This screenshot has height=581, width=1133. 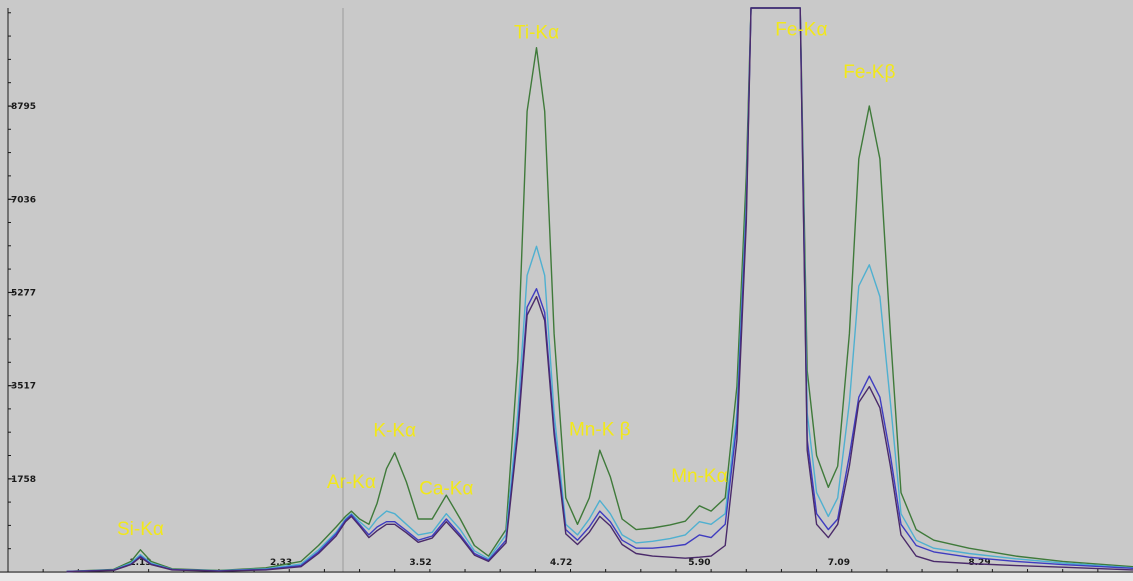 I want to click on y-tick-label: 3517, so click(x=23, y=387).